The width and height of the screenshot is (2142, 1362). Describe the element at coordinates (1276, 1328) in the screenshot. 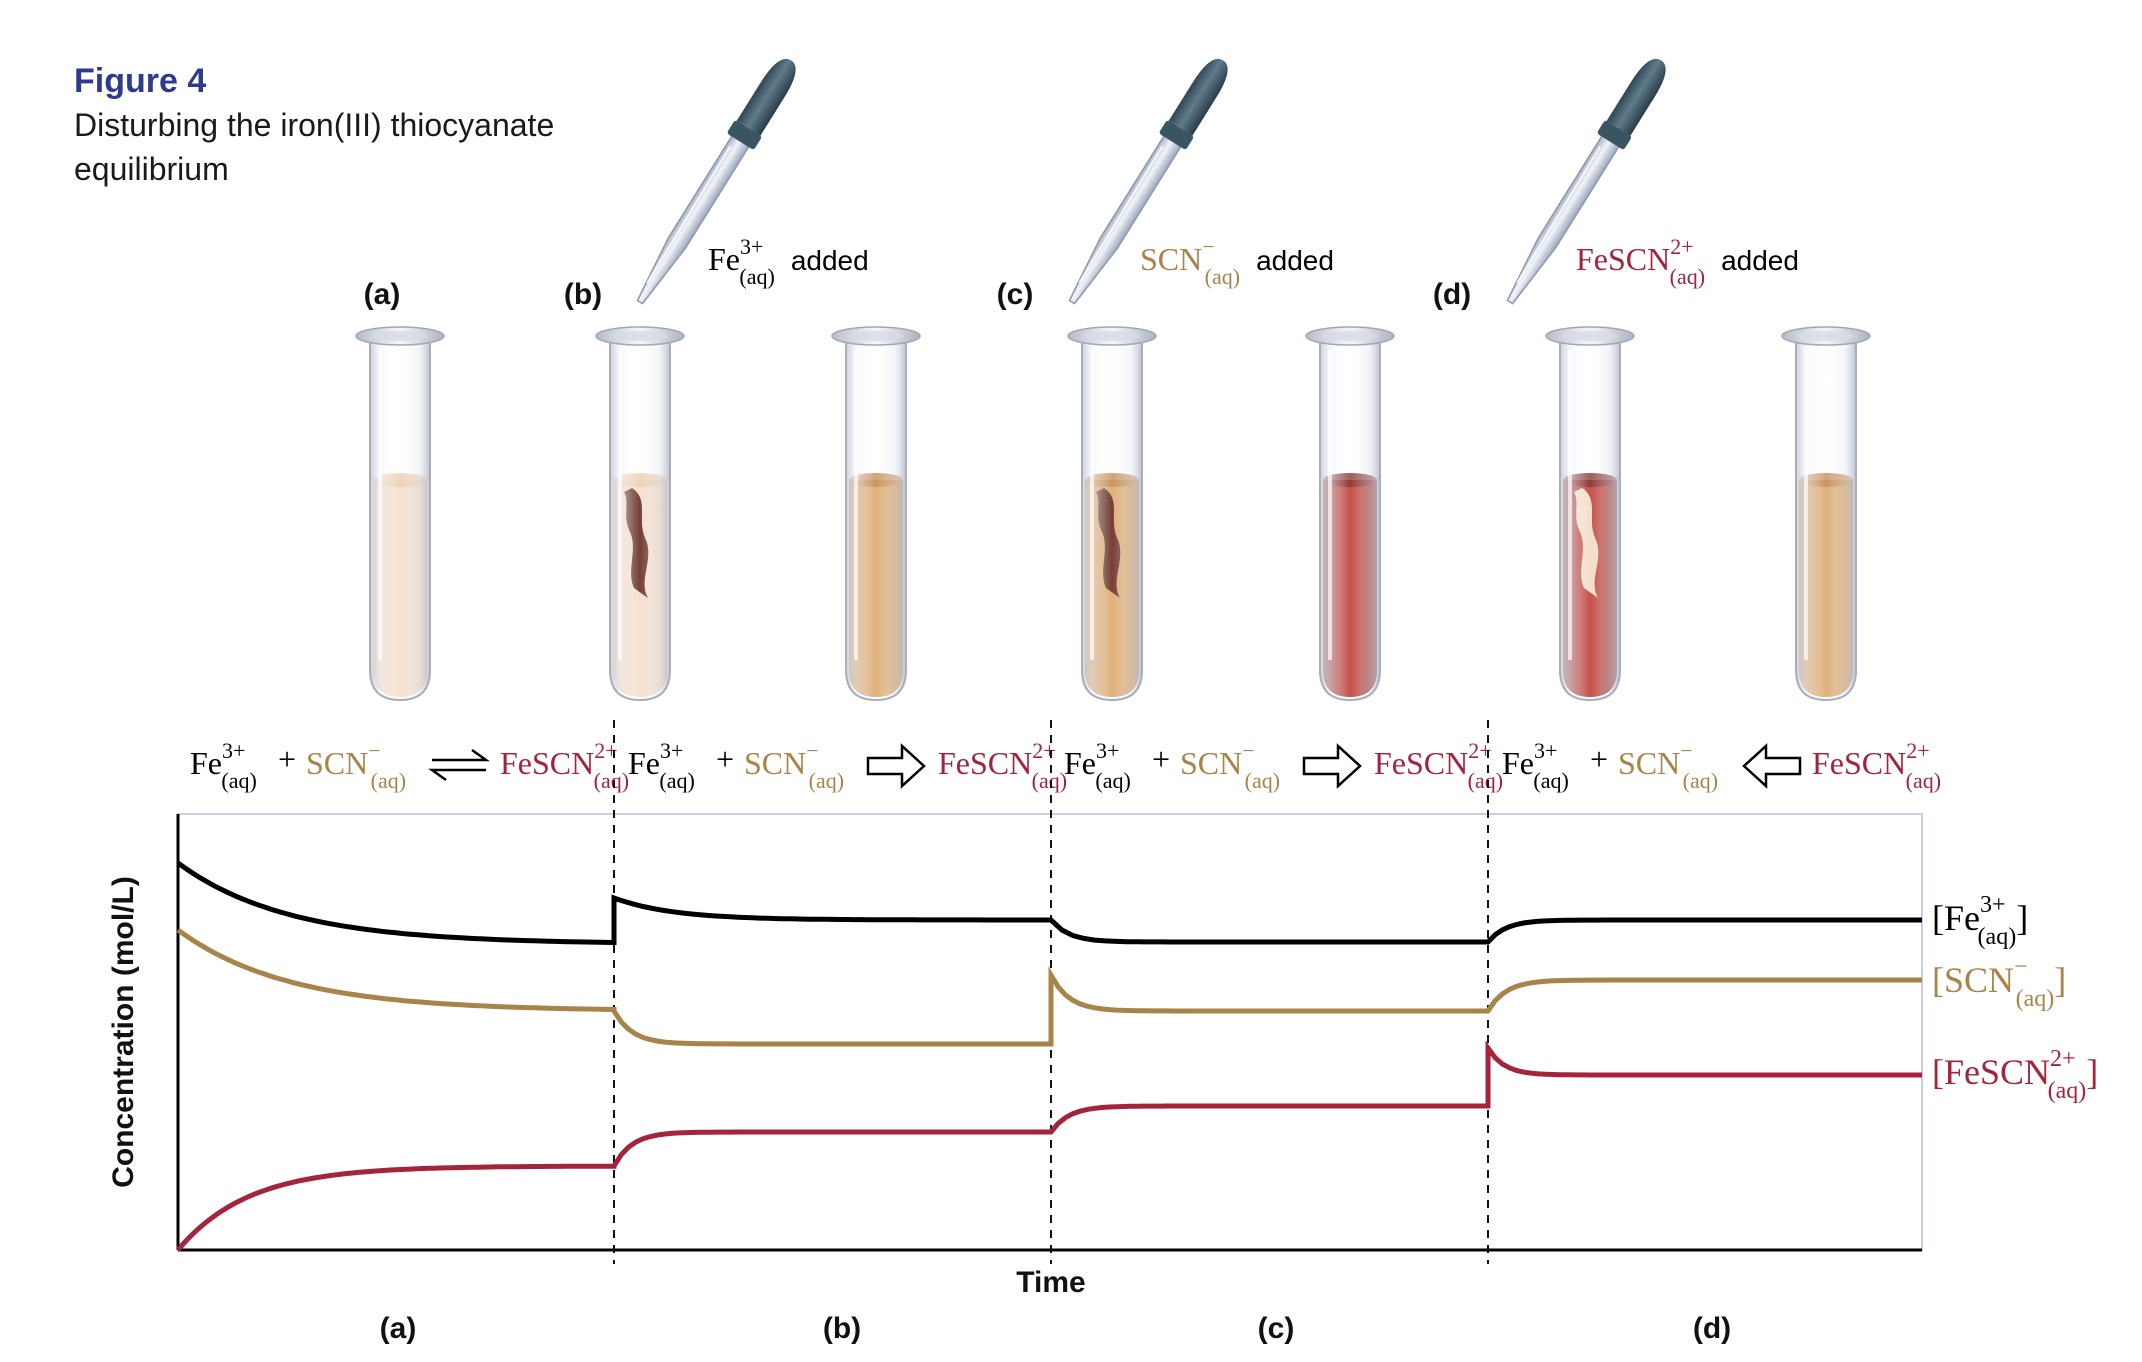

I see `segment-label-c: (c)` at that location.